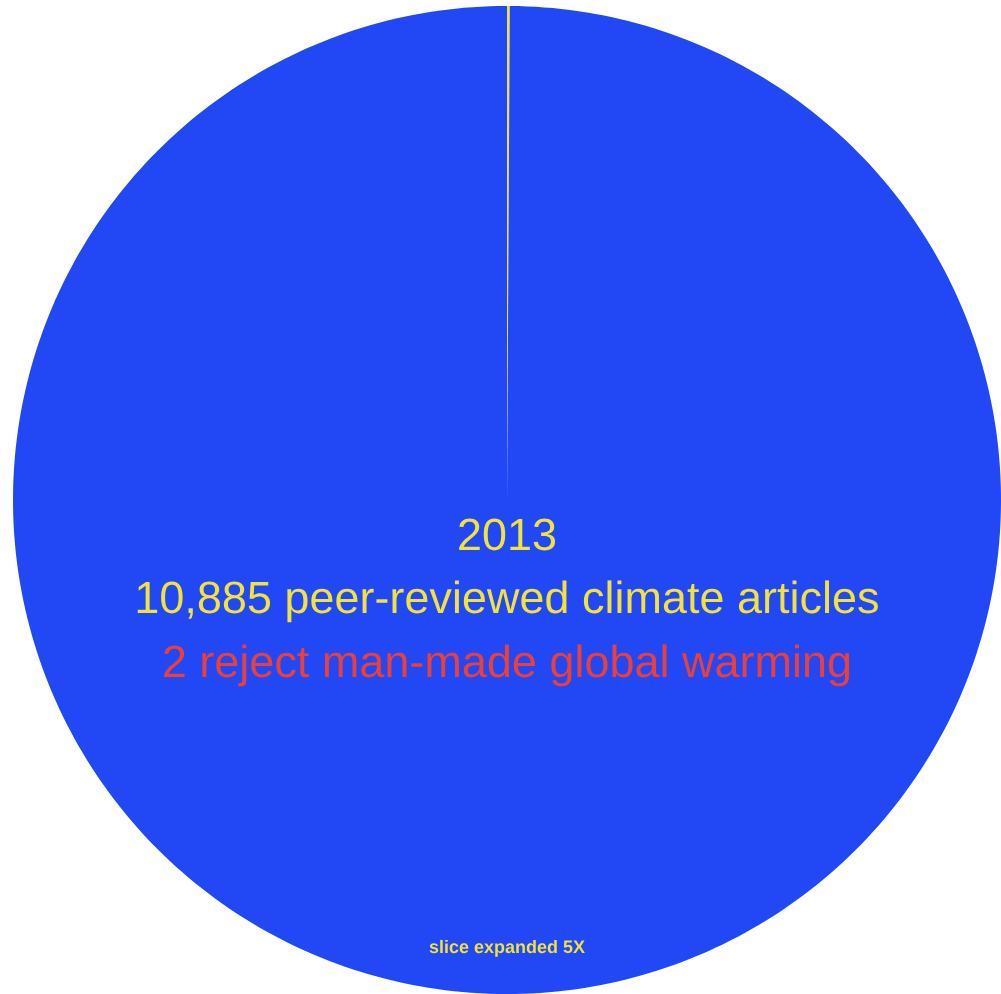 This screenshot has width=1001, height=994. Describe the element at coordinates (507, 601) in the screenshot. I see `text: 10,885 peer-reviewed climate articles` at that location.